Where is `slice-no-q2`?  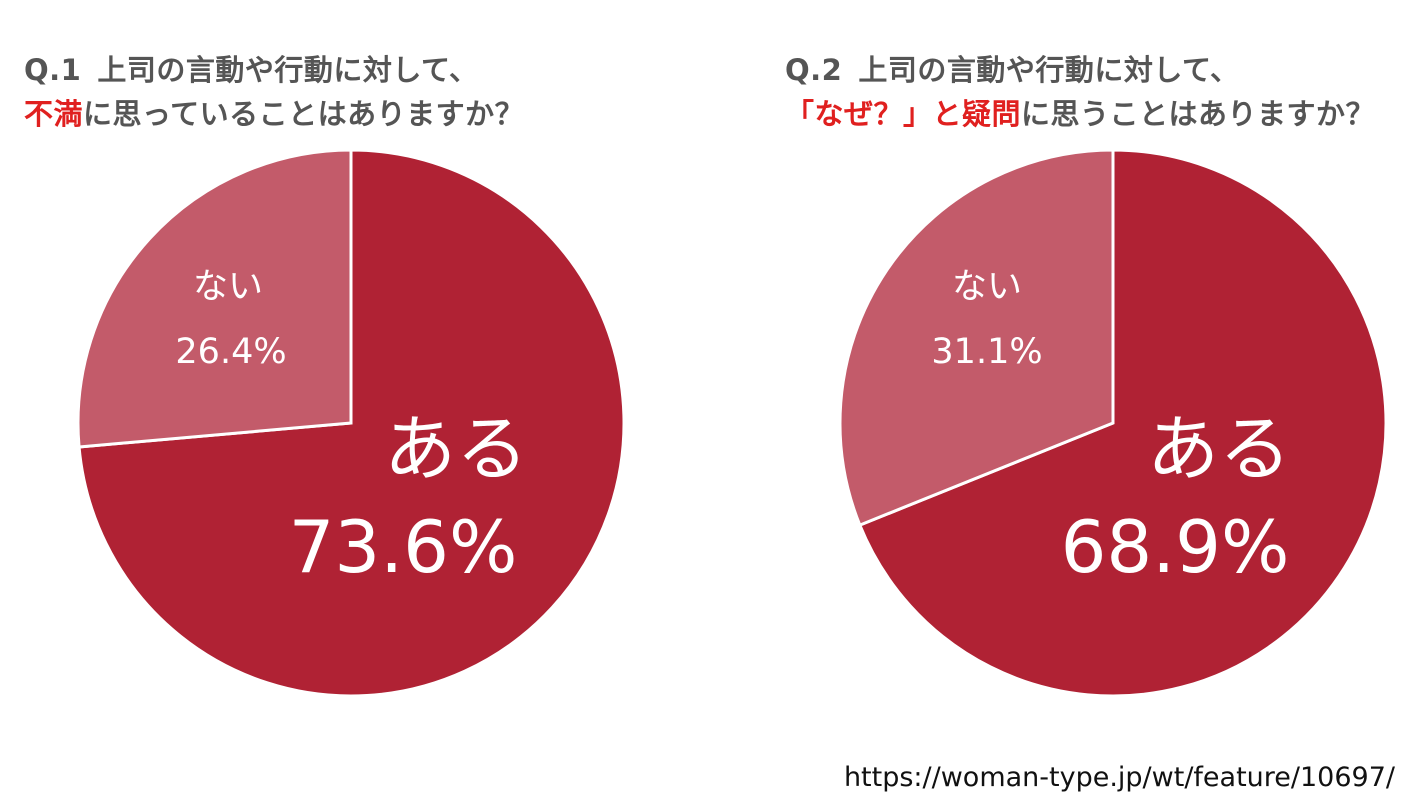 slice-no-q2 is located at coordinates (976, 338).